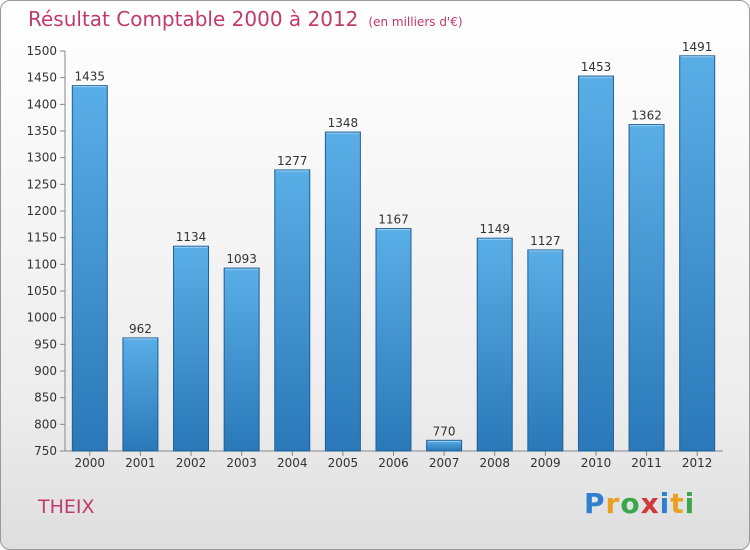 Image resolution: width=750 pixels, height=550 pixels. I want to click on y-tick-label: 1200, so click(41, 211).